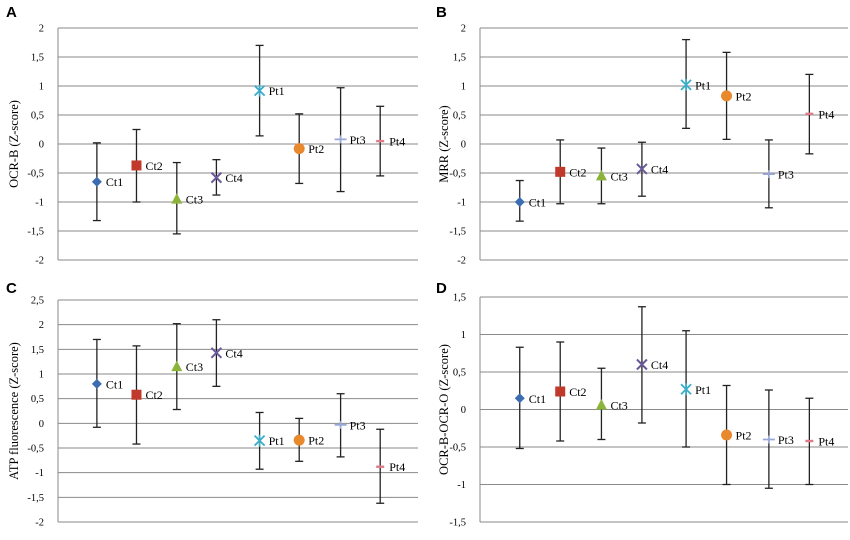  Describe the element at coordinates (41, 145) in the screenshot. I see `y-tick-label: 0` at that location.